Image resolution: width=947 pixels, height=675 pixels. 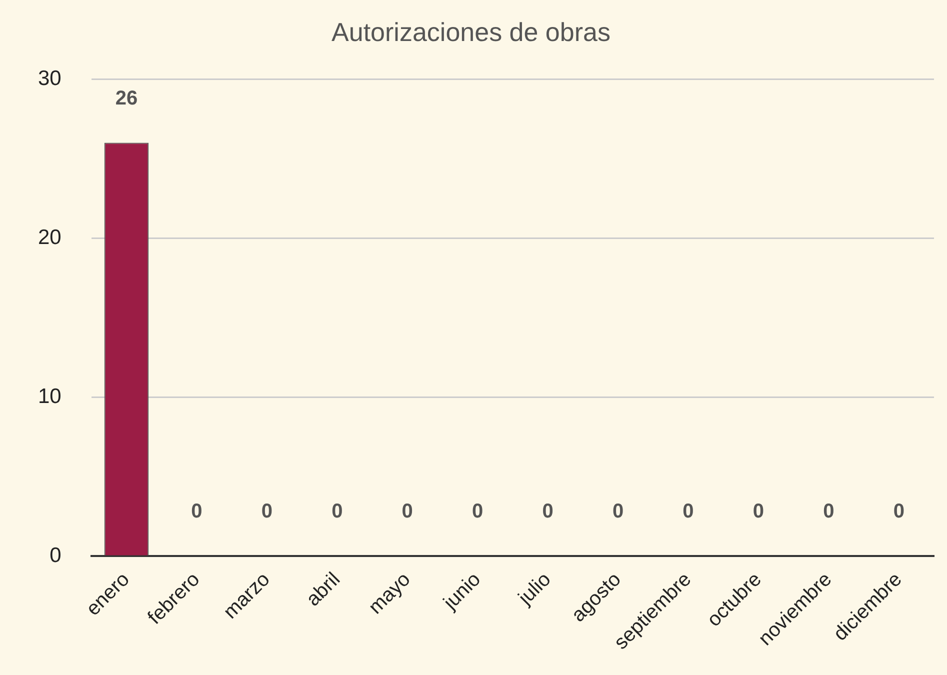 What do you see at coordinates (535, 589) in the screenshot?
I see `x-tick-label: julio` at bounding box center [535, 589].